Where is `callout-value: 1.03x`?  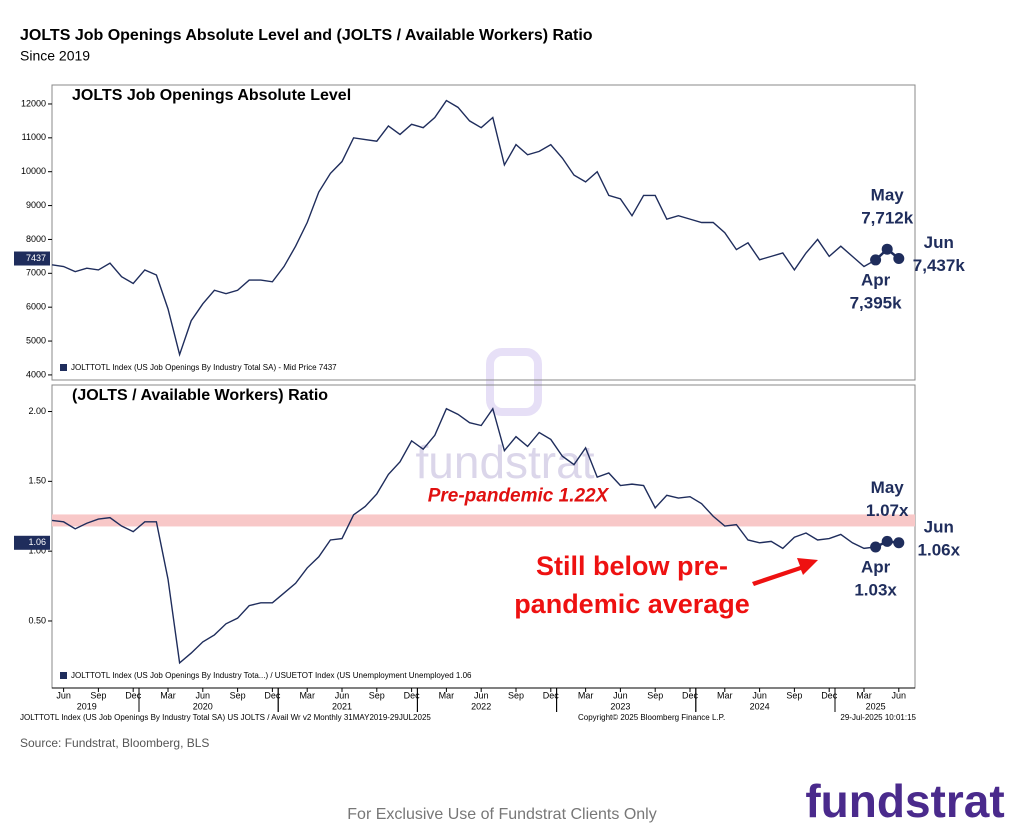
callout-value: 1.03x is located at coordinates (875, 589).